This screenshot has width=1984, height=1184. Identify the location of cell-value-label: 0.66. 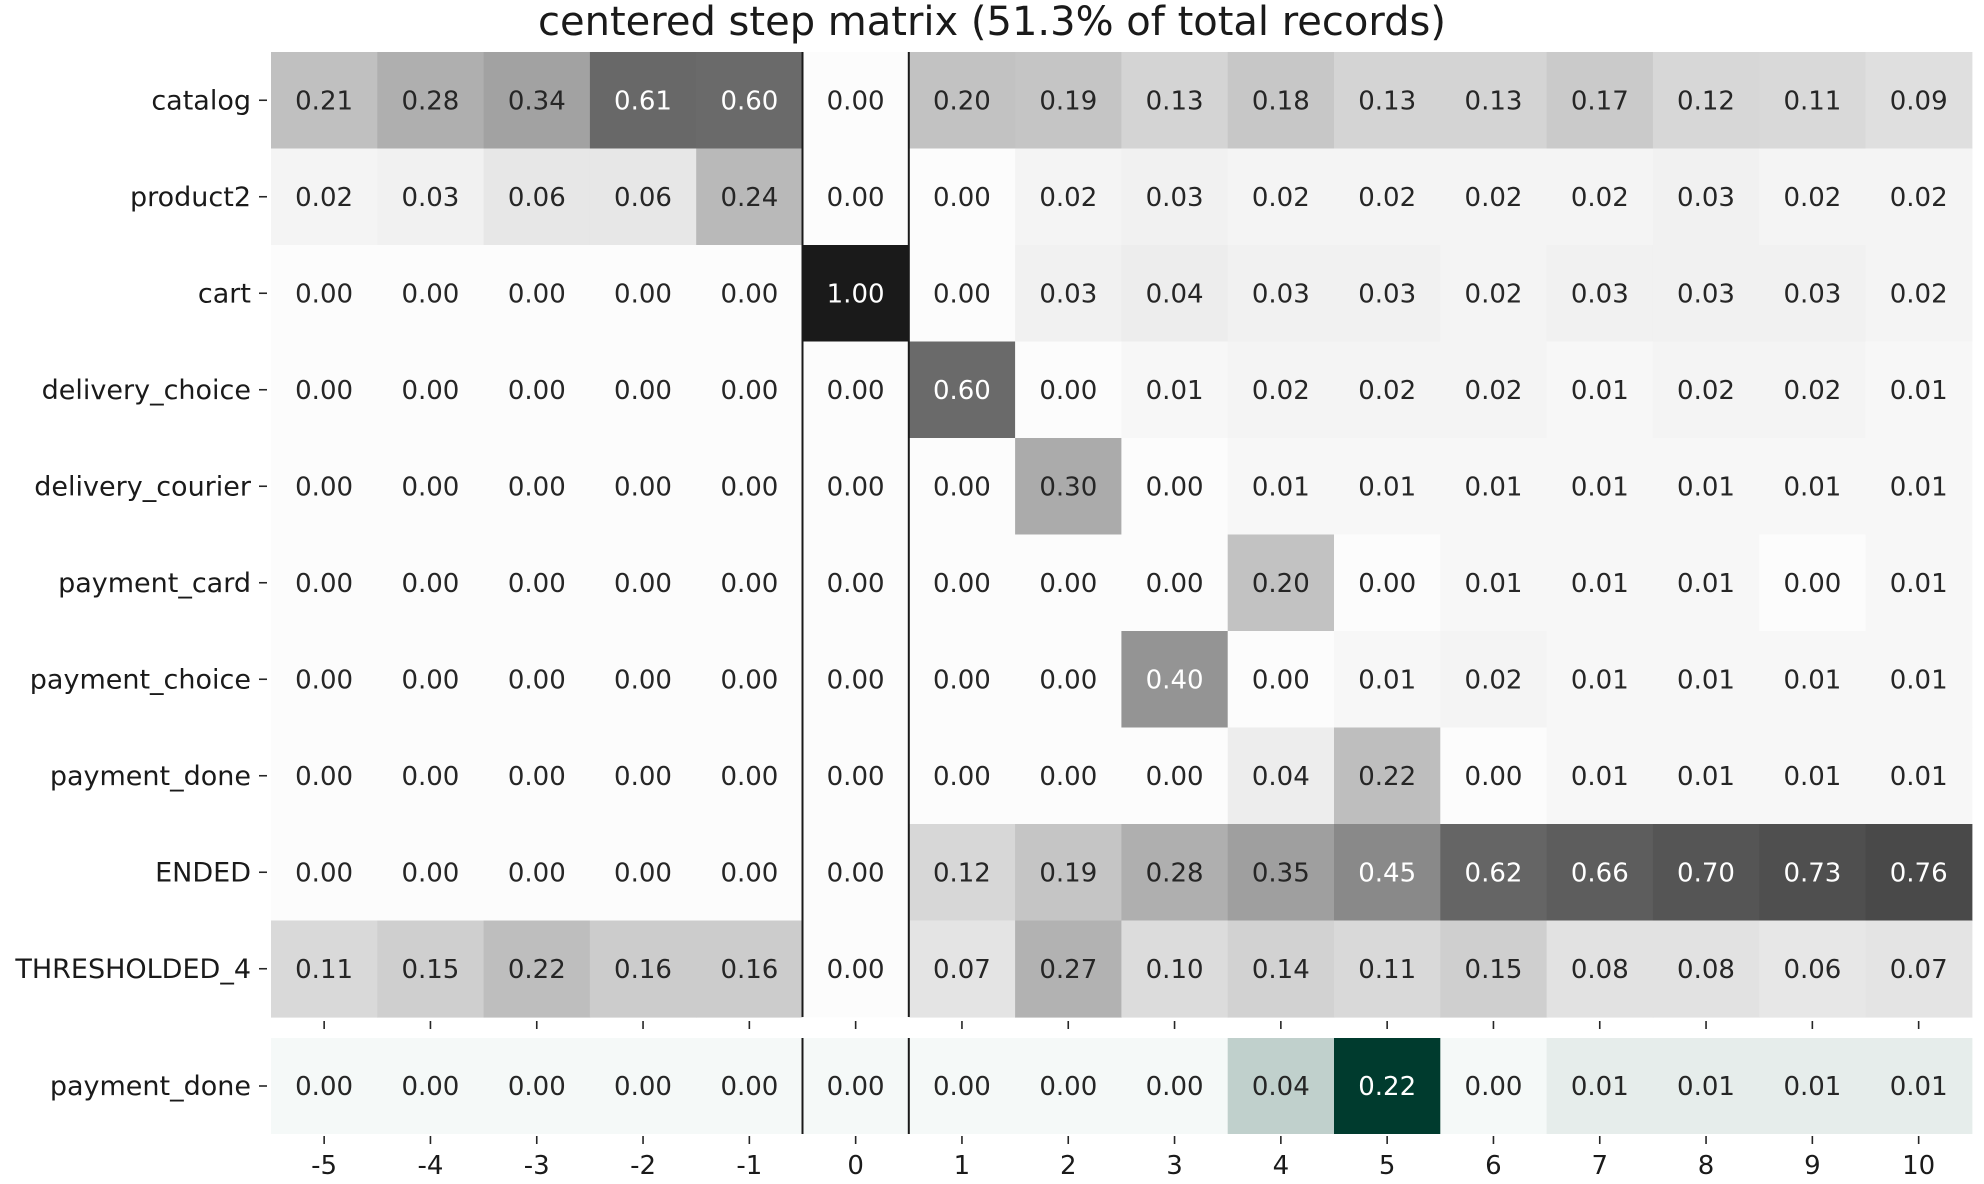
(1600, 873).